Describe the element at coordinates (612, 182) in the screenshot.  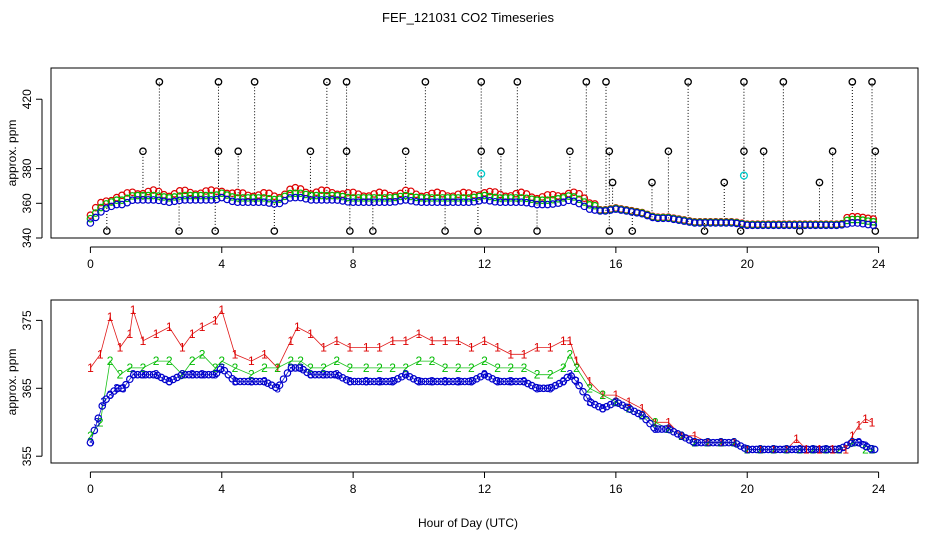
I see `low-spike-point` at that location.